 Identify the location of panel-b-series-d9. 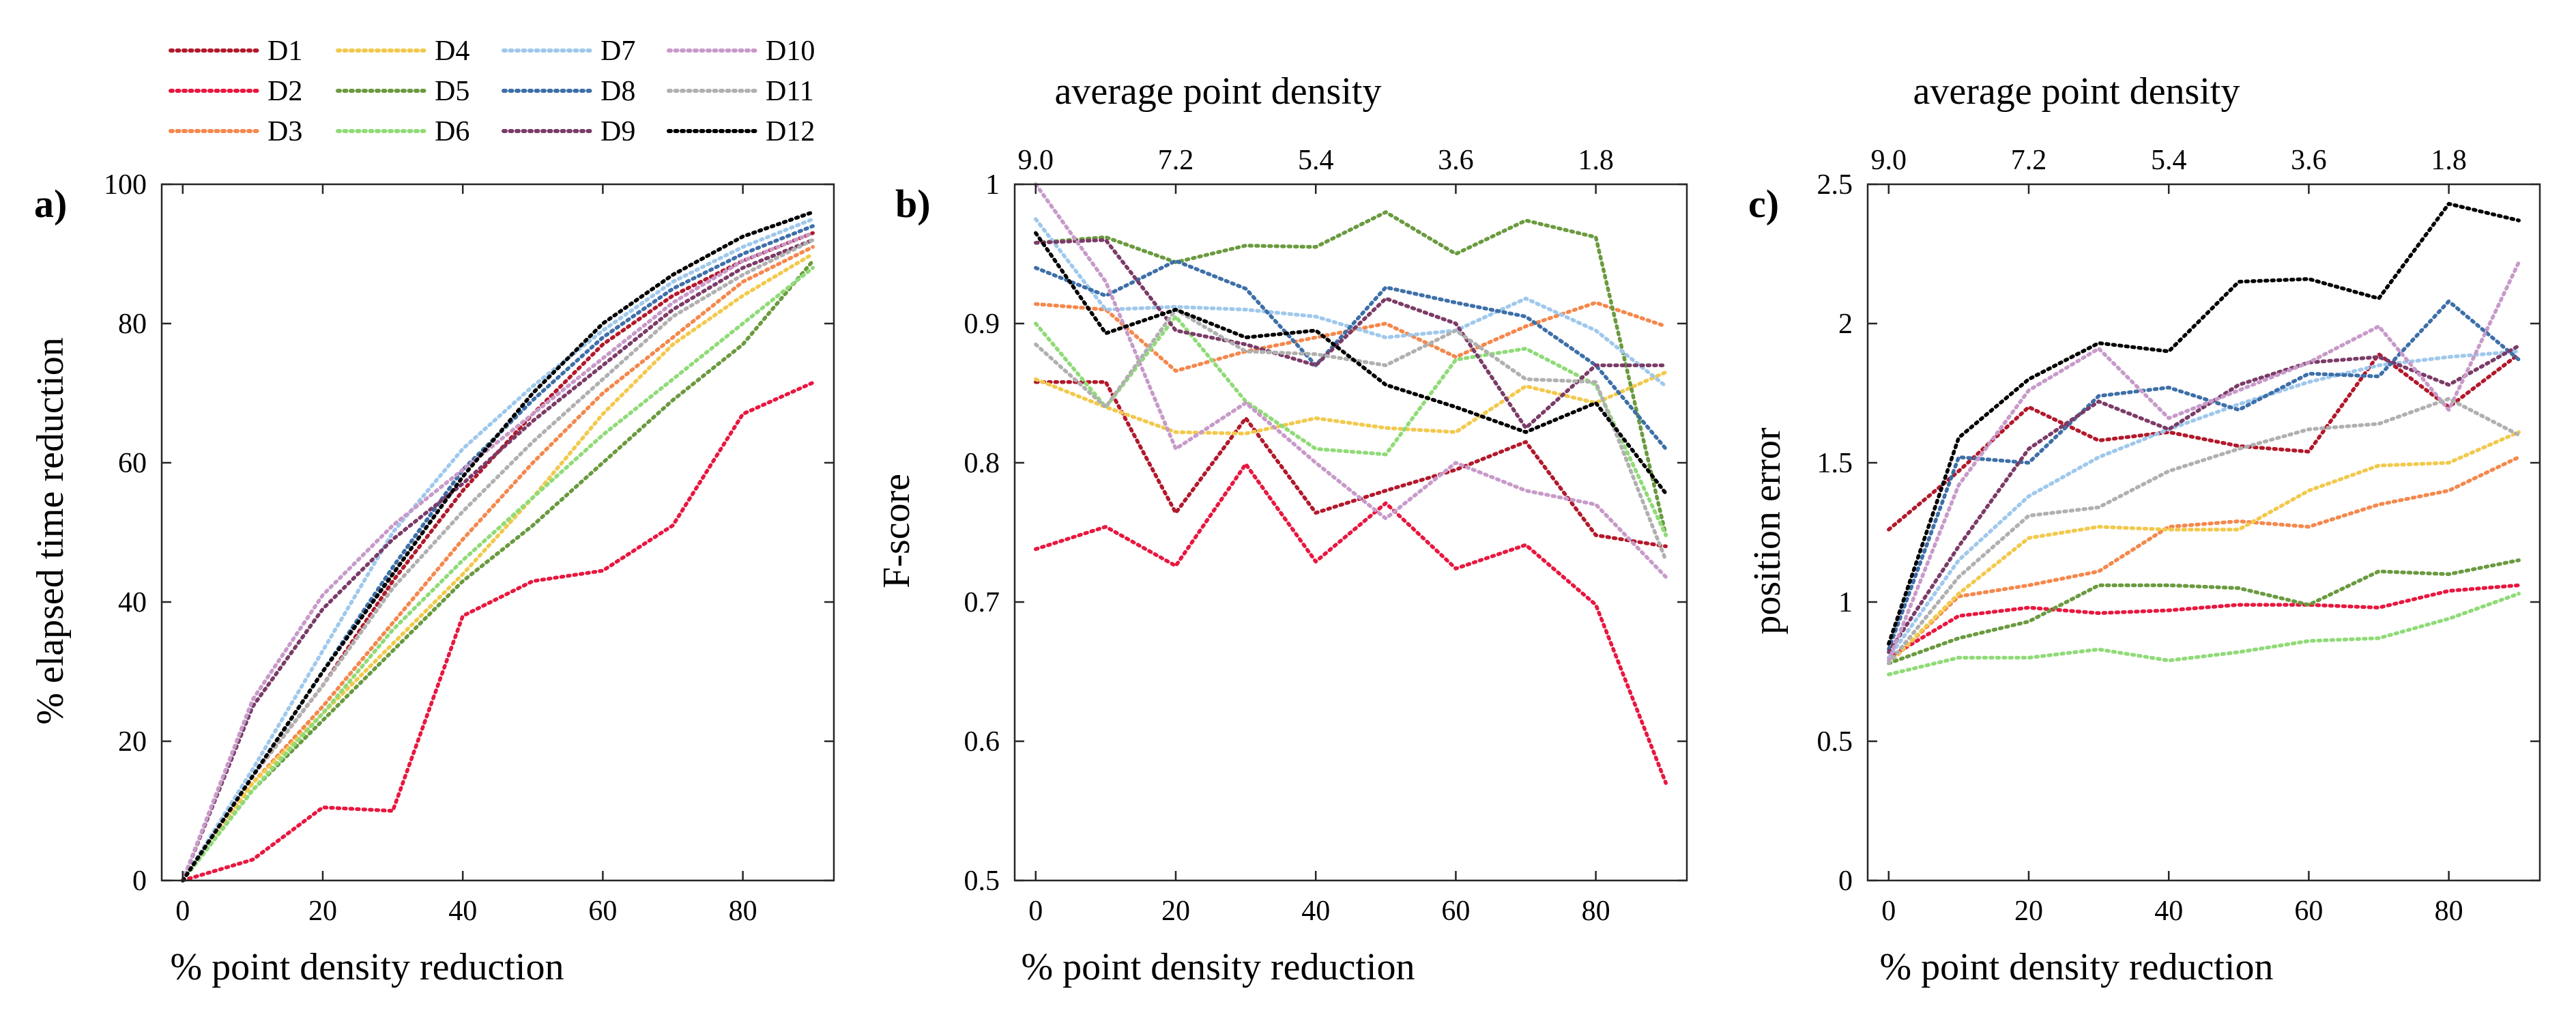
(1351, 334).